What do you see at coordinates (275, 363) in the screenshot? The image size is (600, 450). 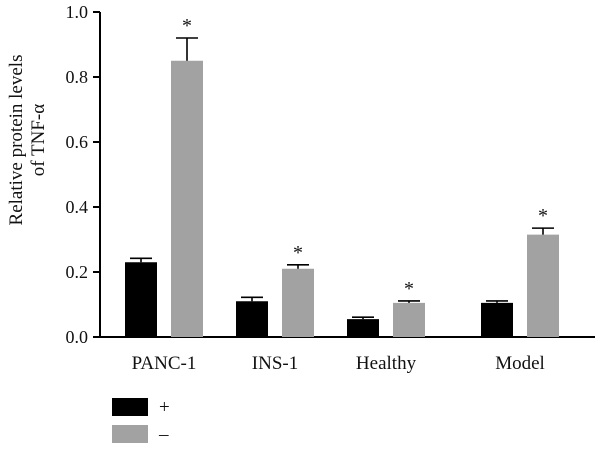 I see `x-category-label: INS-1` at bounding box center [275, 363].